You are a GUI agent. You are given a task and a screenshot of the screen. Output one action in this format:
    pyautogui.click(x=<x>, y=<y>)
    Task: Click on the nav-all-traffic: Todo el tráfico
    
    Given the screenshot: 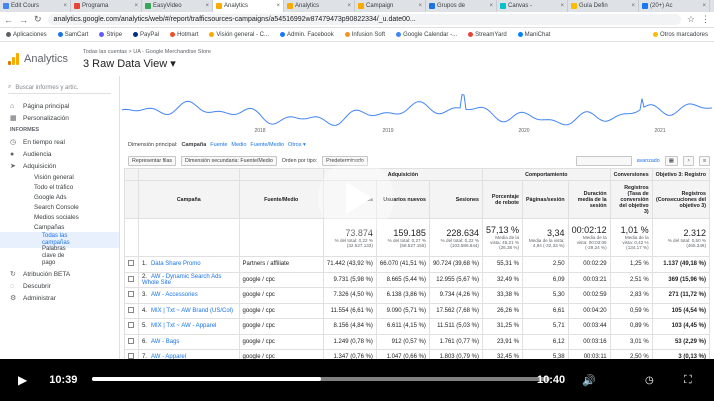 What is the action you would take?
    pyautogui.click(x=59, y=187)
    